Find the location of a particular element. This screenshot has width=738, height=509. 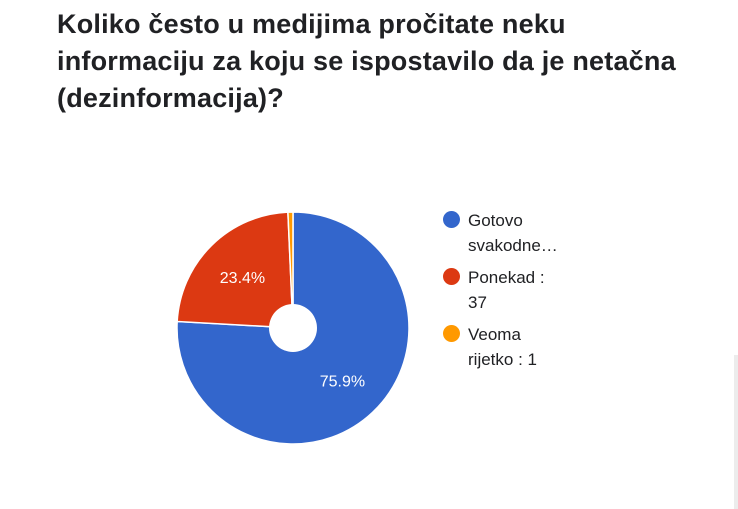

legend-item-veoma-rijetko: Veoma rijetko : 1 is located at coordinates (513, 347).